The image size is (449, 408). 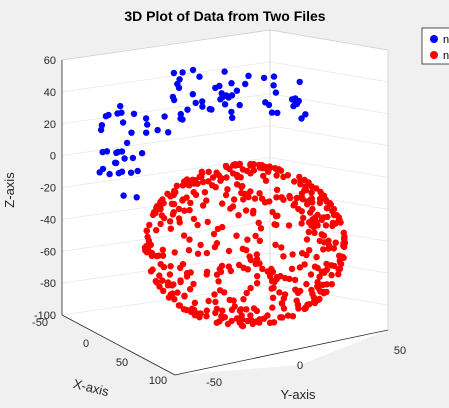 I want to click on legend-marker-blue, so click(x=434, y=39).